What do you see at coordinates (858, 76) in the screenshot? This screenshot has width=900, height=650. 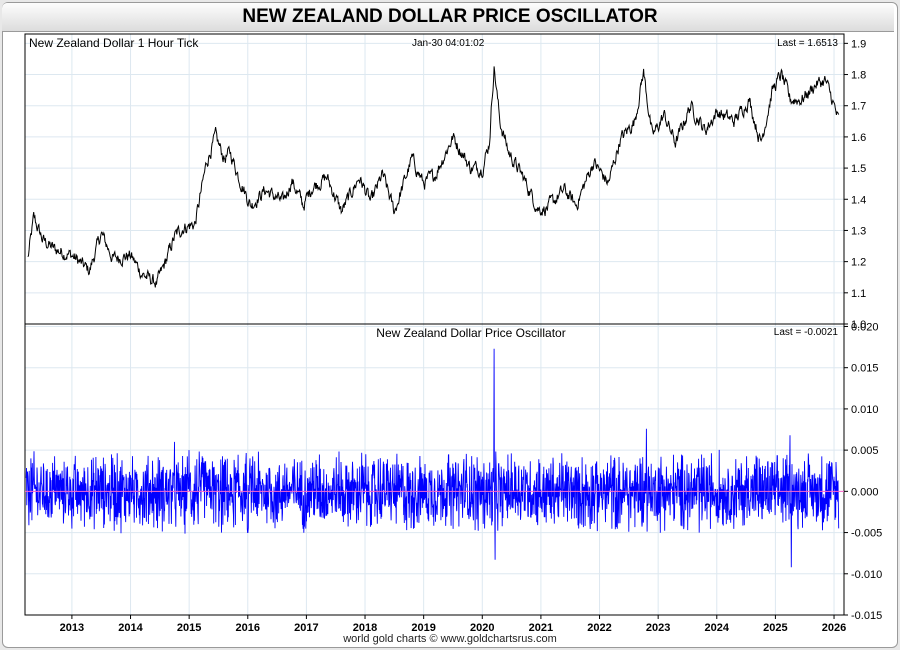 I see `price-y-tick-label: 1.8` at bounding box center [858, 76].